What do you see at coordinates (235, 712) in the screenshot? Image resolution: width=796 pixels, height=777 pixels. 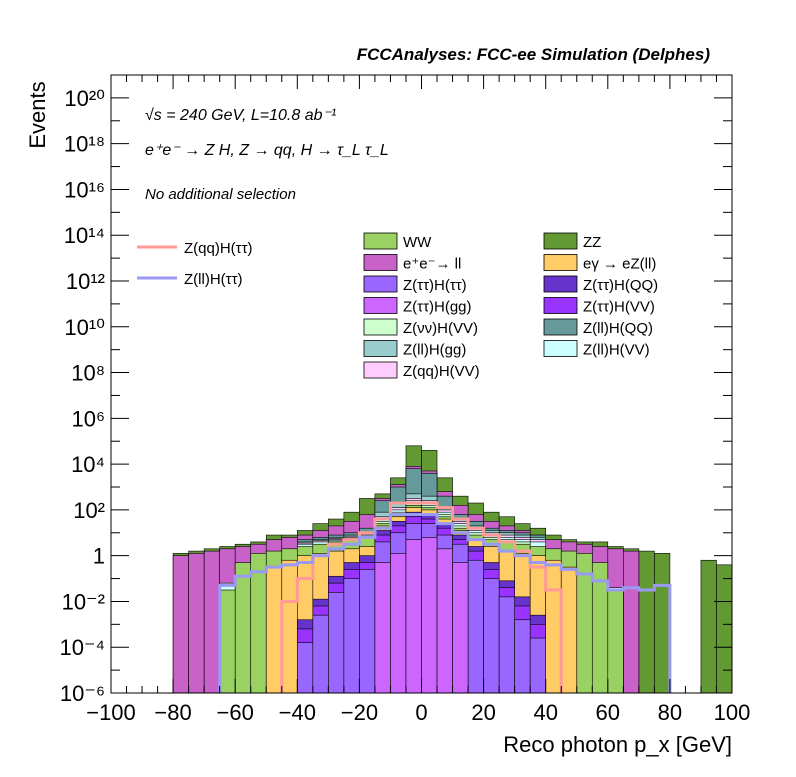 I see `x-tick-label: −60` at bounding box center [235, 712].